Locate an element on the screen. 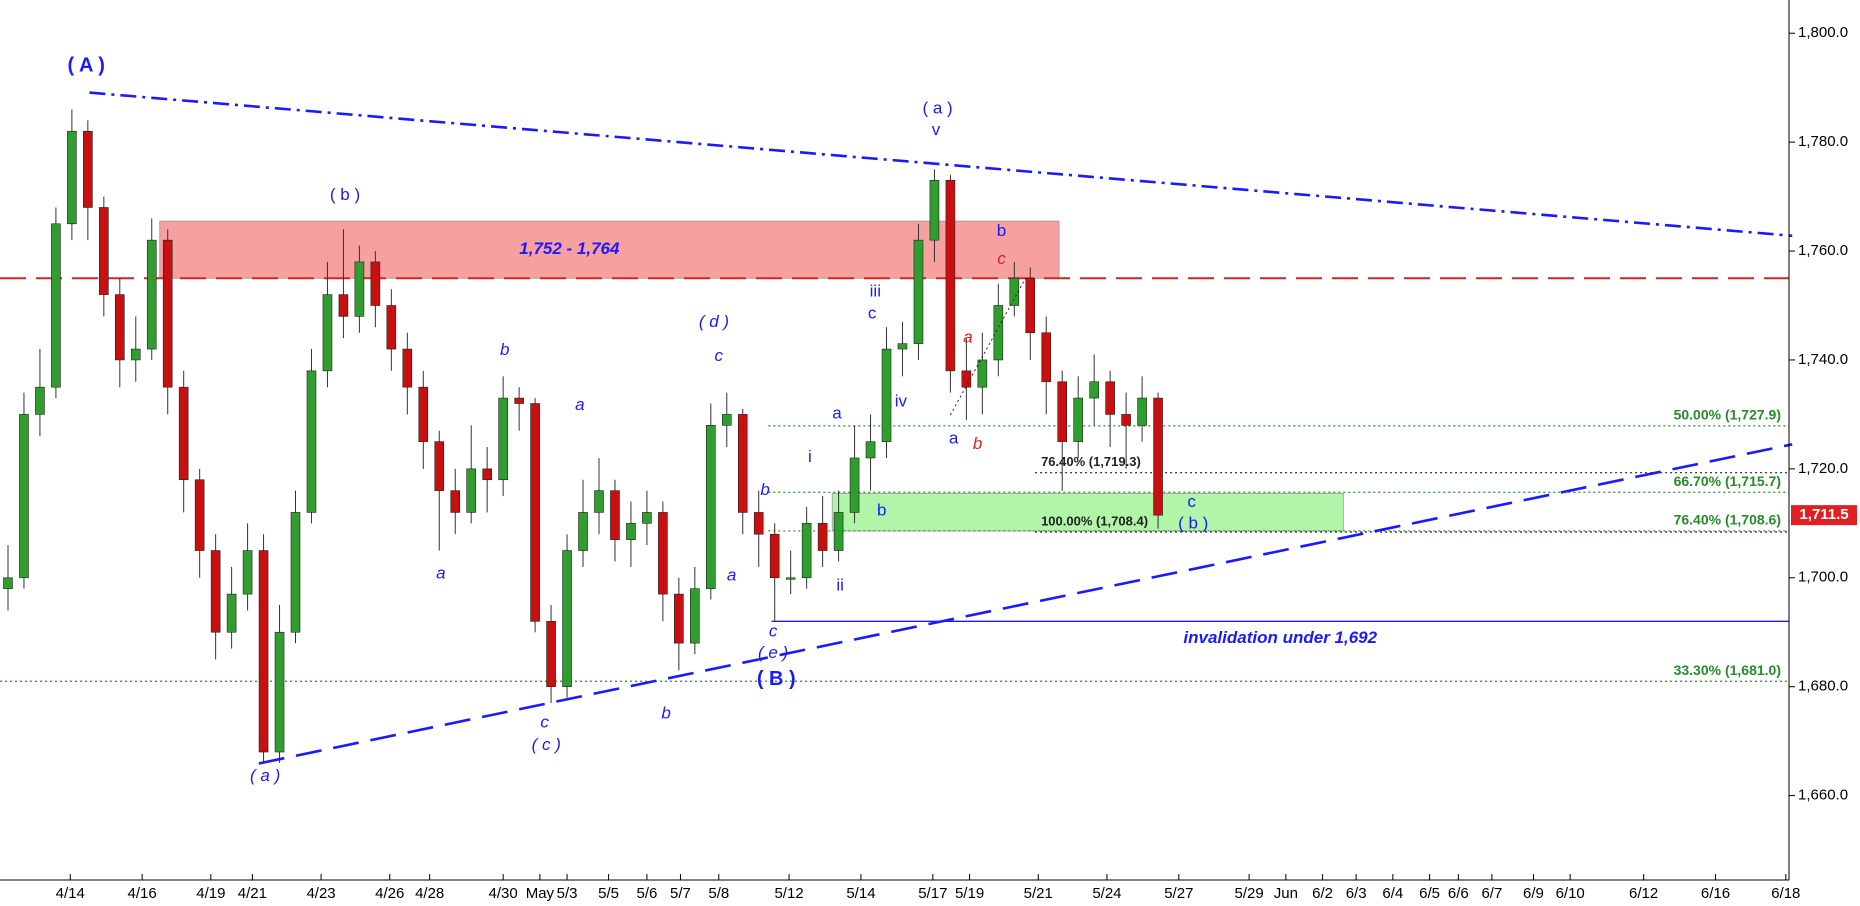 The width and height of the screenshot is (1860, 906). x-tick-label: 5/19 is located at coordinates (969, 893).